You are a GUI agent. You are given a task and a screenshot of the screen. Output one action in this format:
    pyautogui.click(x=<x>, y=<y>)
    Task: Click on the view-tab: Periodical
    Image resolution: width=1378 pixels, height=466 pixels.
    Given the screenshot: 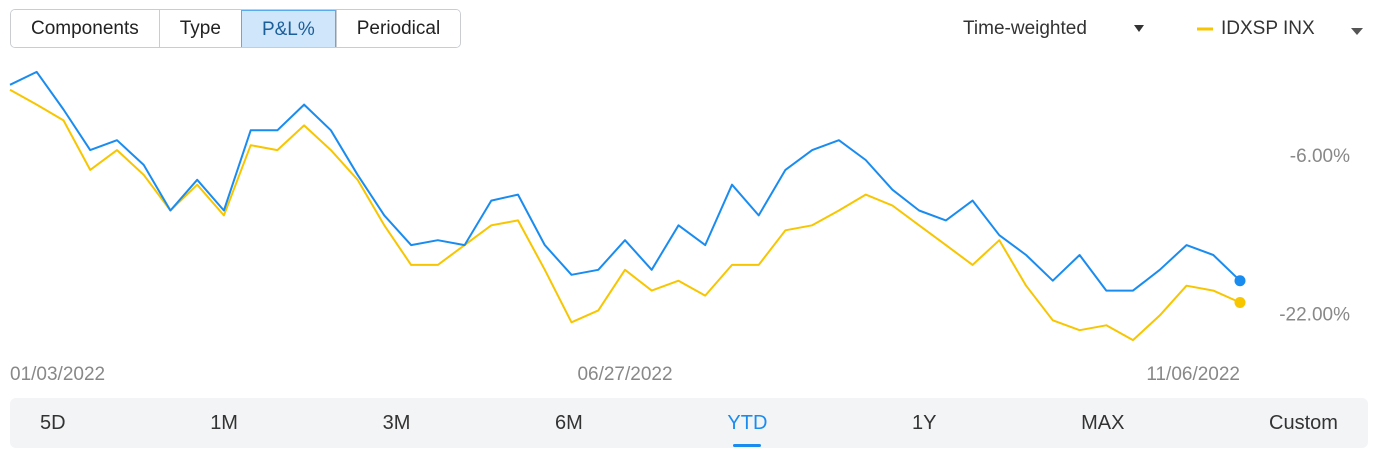 What is the action you would take?
    pyautogui.click(x=398, y=28)
    